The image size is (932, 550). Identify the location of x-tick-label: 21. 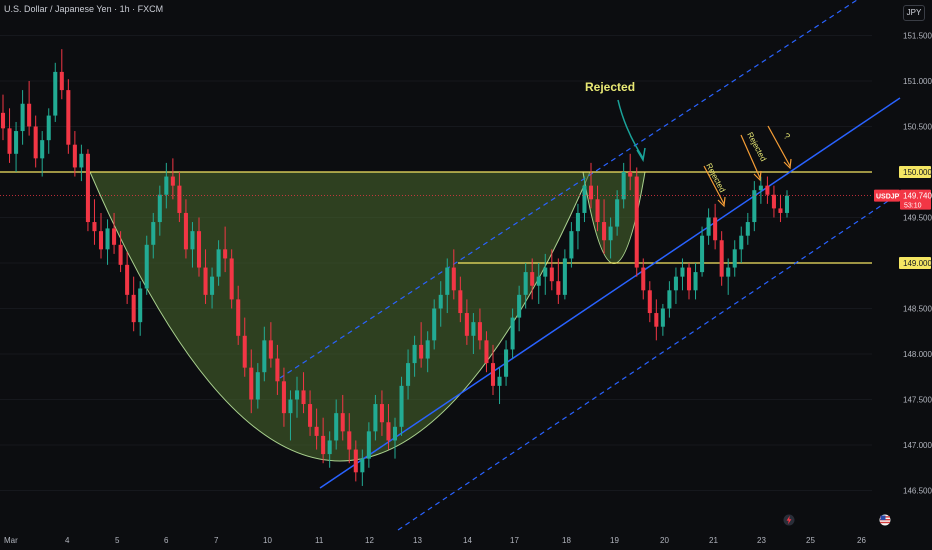
(713, 540).